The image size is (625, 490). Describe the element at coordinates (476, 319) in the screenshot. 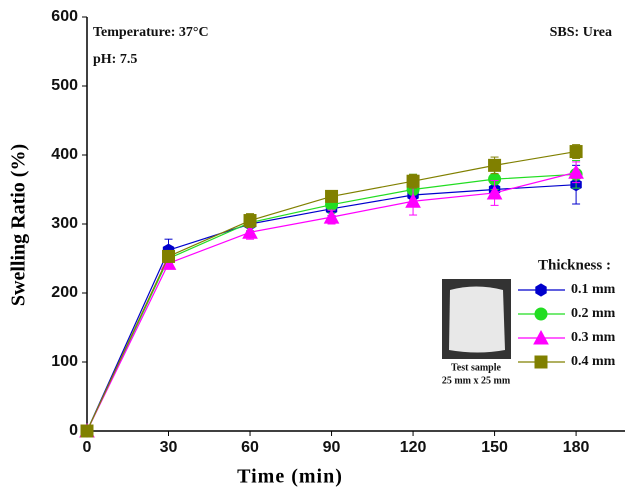

I see `inset-photo` at that location.